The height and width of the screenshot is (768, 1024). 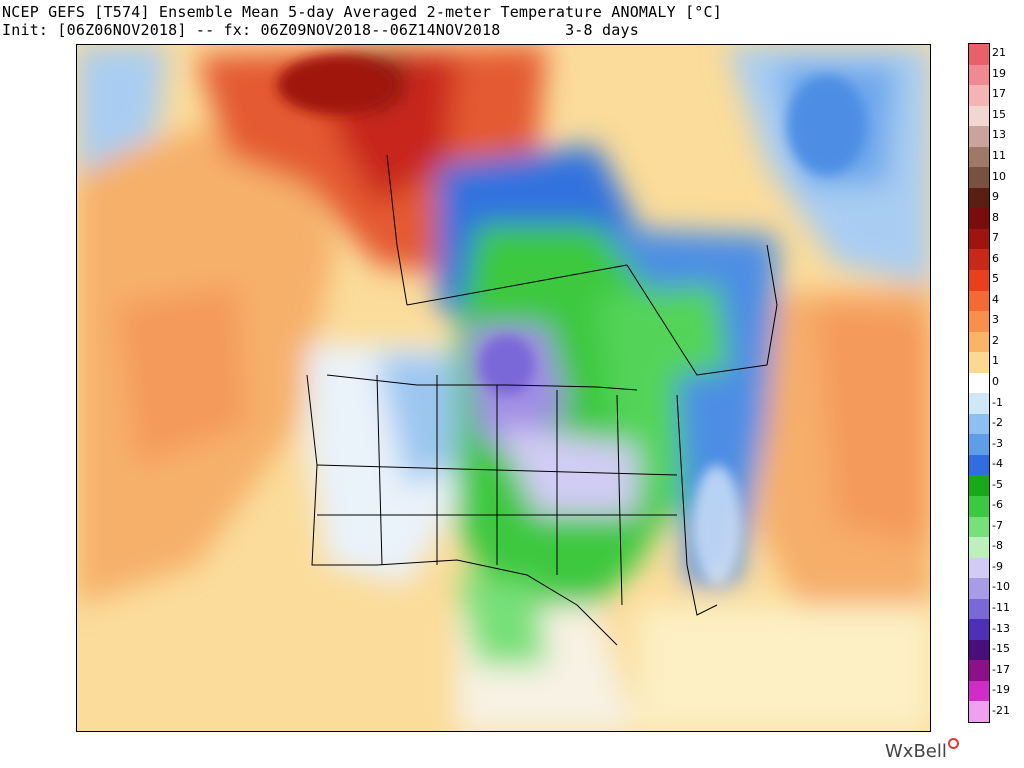 What do you see at coordinates (1001, 690) in the screenshot?
I see `colorbar-label: -19` at bounding box center [1001, 690].